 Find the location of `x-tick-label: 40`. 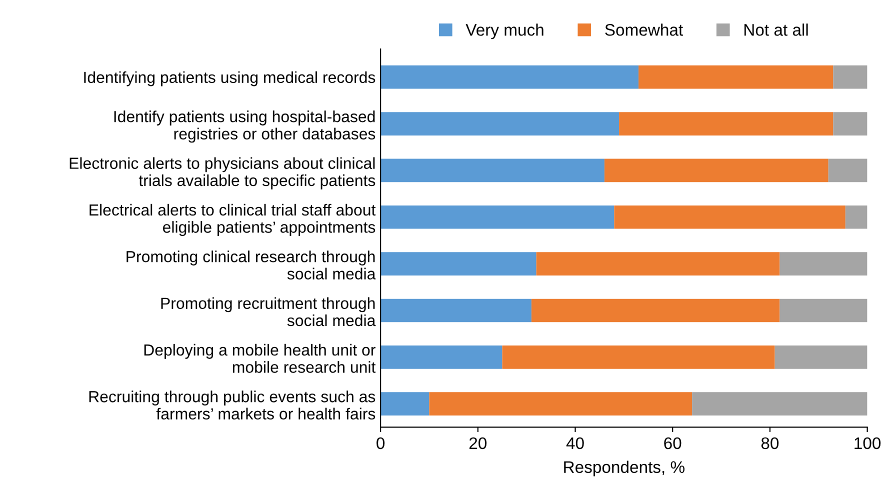

x-tick-label: 40 is located at coordinates (575, 443).